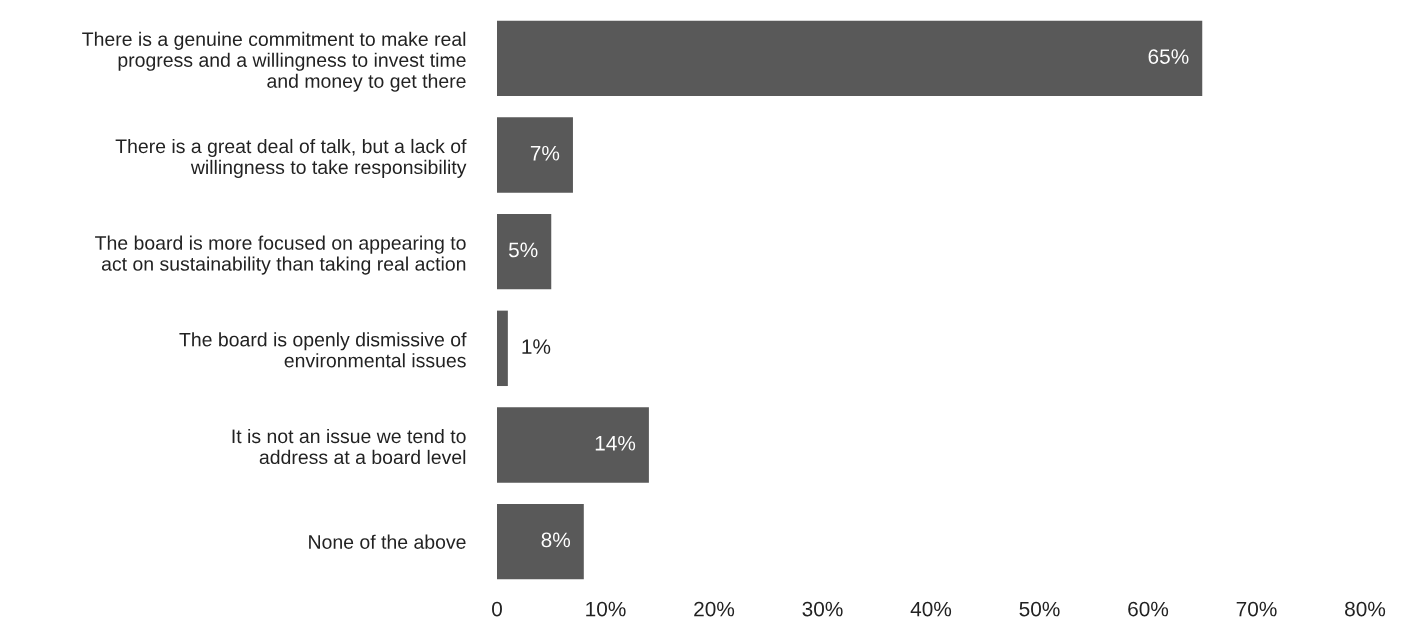  What do you see at coordinates (822, 609) in the screenshot?
I see `x-tick-label: 30%` at bounding box center [822, 609].